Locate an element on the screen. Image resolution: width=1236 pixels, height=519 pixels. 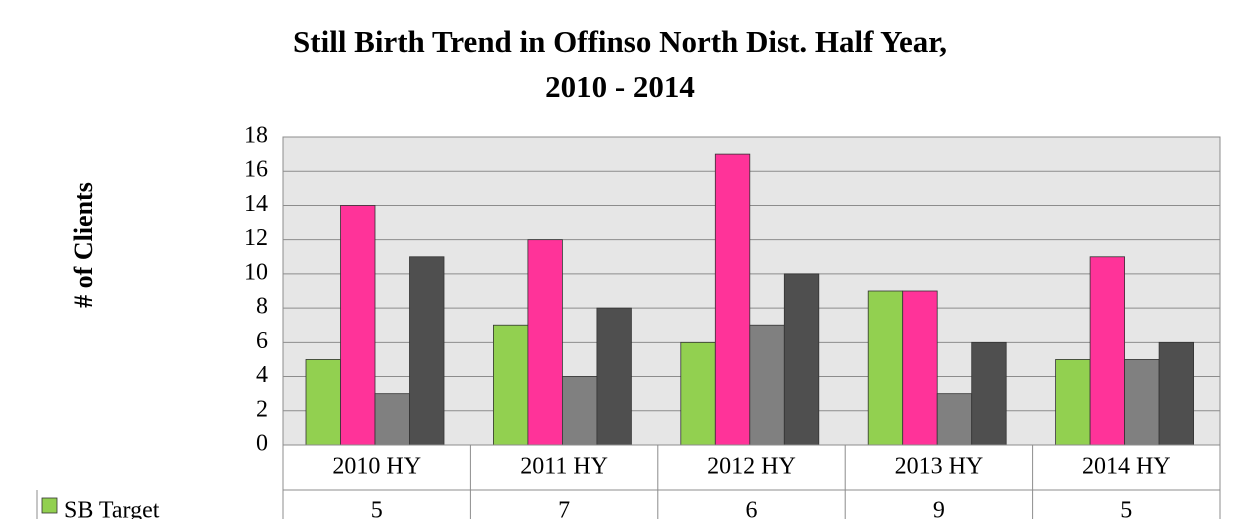
legend-key is located at coordinates (49, 505).